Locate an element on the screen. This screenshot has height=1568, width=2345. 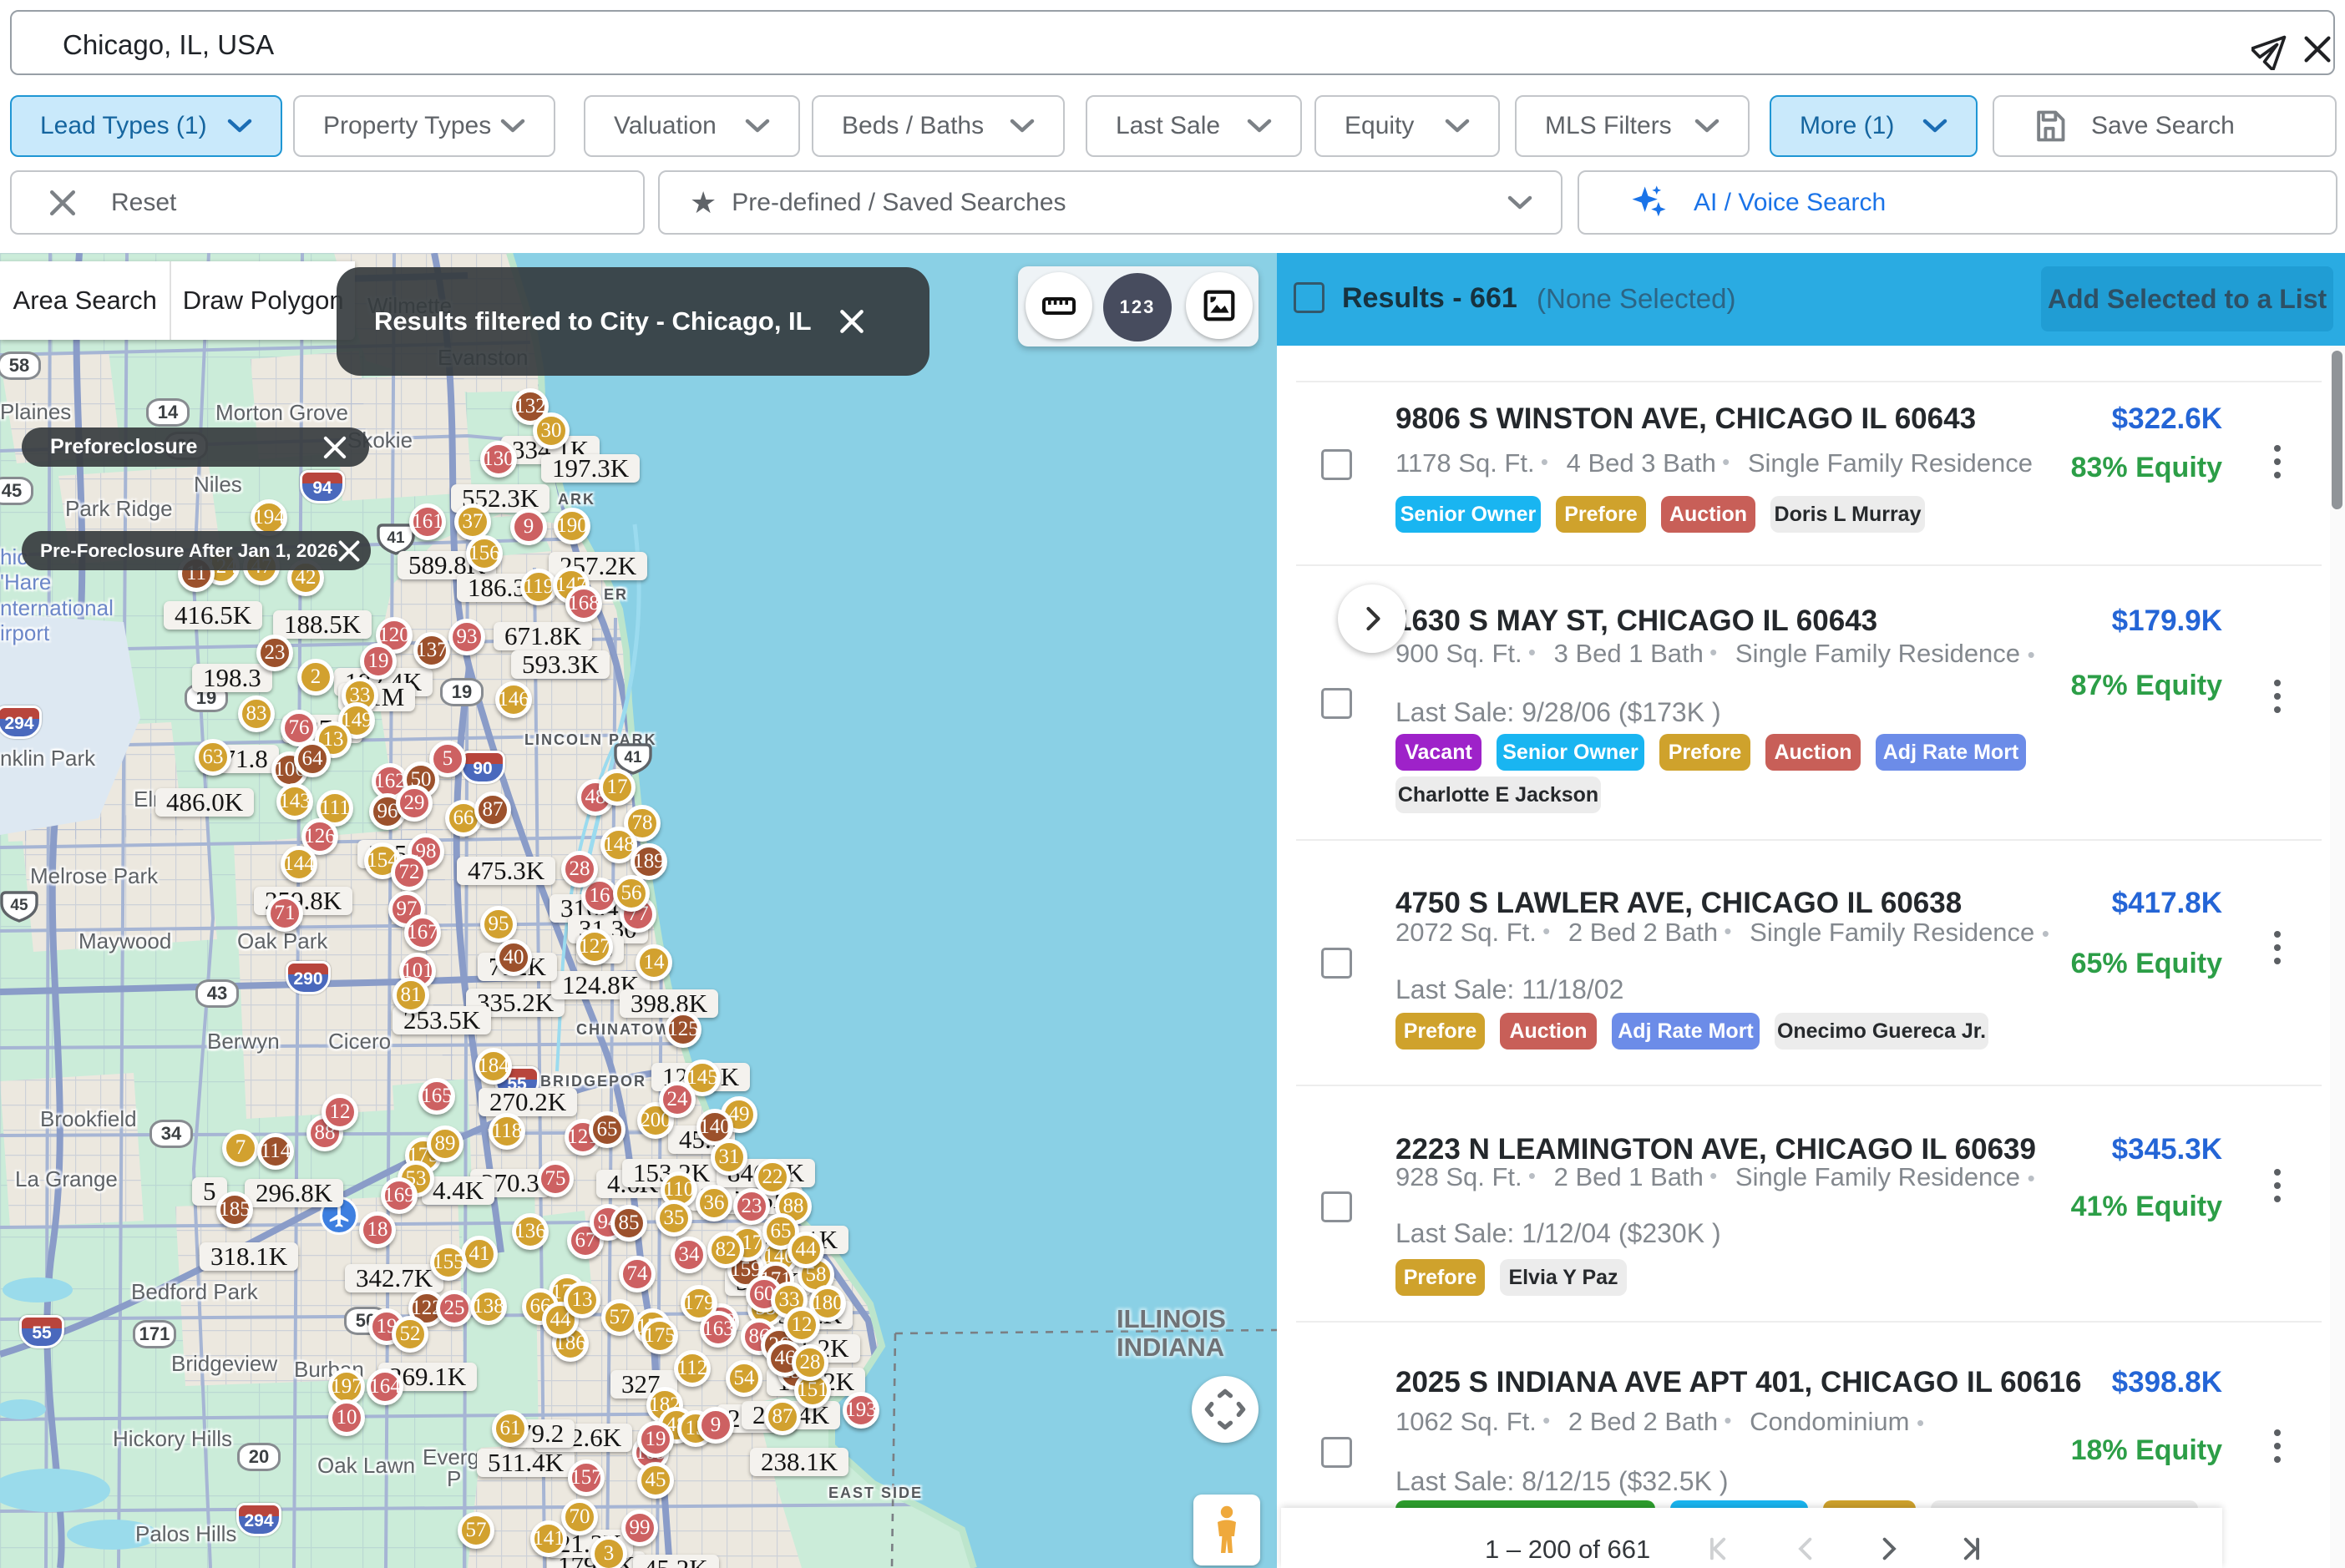
svg-text: 45 is located at coordinates (19, 905).